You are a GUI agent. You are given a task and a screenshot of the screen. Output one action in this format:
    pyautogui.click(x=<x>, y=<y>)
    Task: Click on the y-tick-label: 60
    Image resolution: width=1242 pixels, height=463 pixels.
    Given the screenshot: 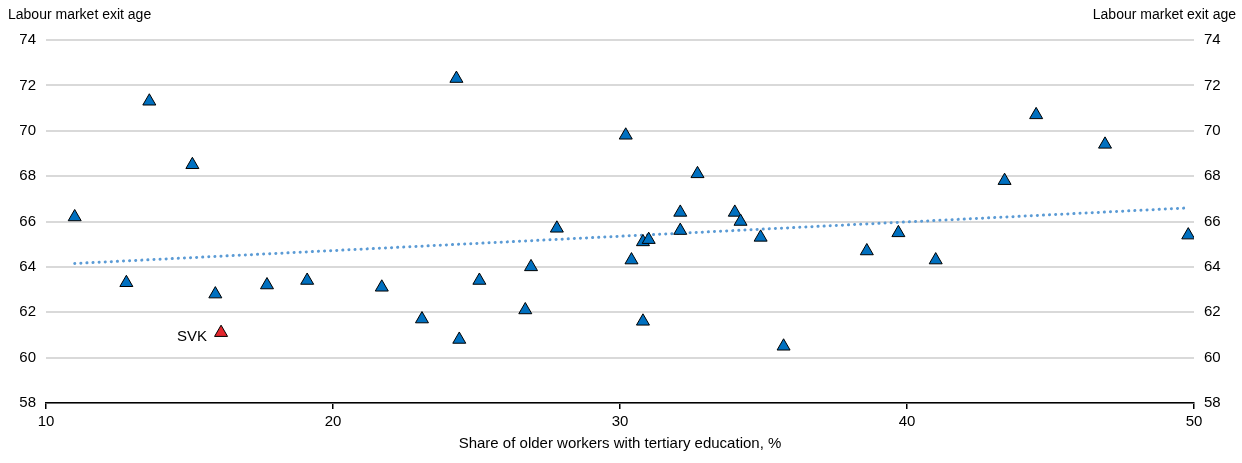 What is the action you would take?
    pyautogui.click(x=27, y=356)
    